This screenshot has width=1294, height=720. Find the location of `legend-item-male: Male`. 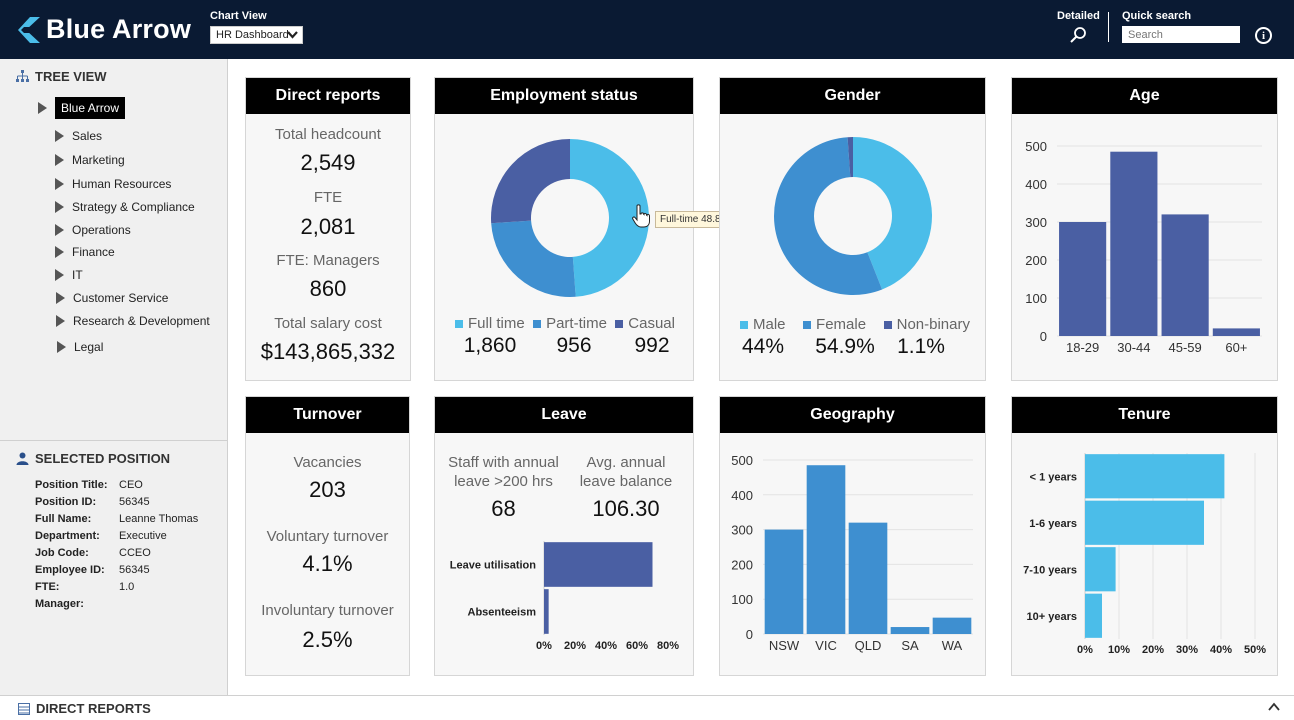

legend-item-male: Male is located at coordinates (763, 324).